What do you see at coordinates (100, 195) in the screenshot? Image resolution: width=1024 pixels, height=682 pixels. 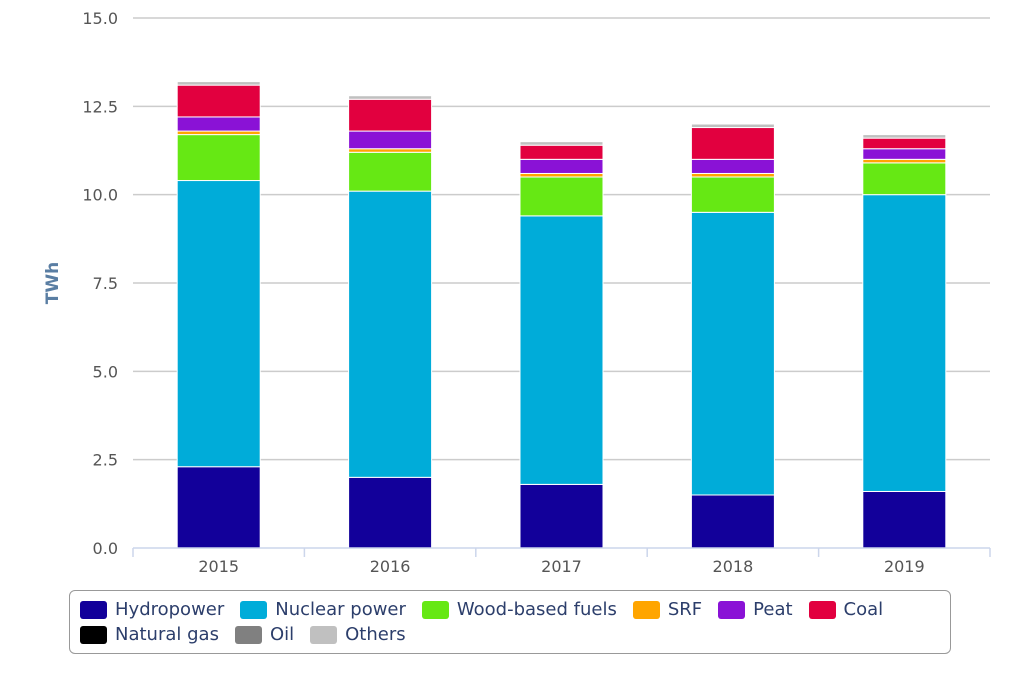 I see `y-tick-label: 10.0` at bounding box center [100, 195].